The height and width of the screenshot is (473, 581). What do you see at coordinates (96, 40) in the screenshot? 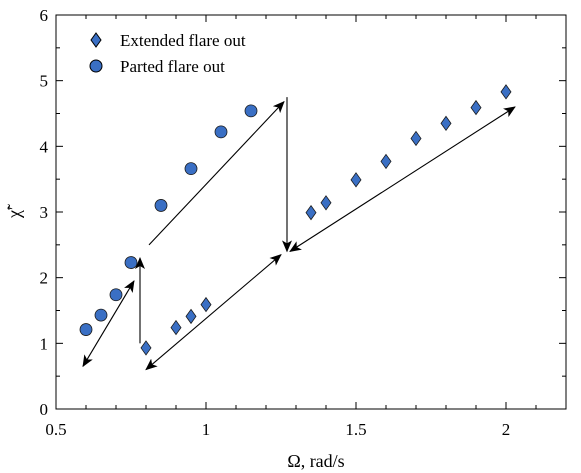
I see `legend-marker-extended-flare-out` at bounding box center [96, 40].